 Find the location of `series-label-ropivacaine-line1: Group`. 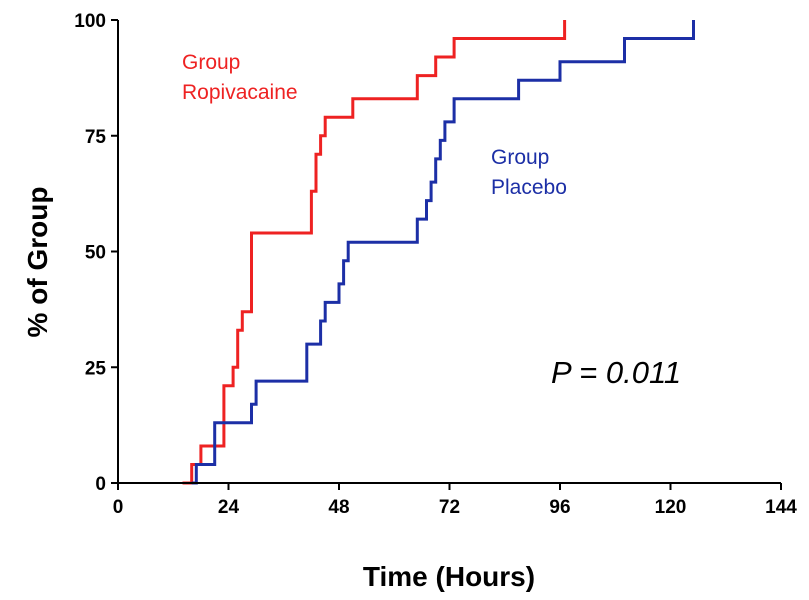

series-label-ropivacaine-line1: Group is located at coordinates (211, 62).